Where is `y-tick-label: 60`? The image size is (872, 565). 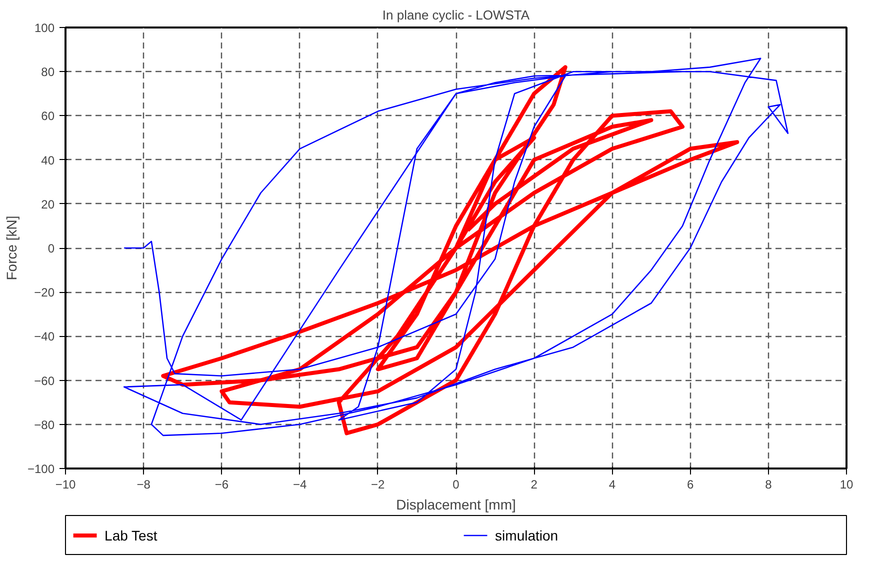
y-tick-label: 60 is located at coordinates (48, 116).